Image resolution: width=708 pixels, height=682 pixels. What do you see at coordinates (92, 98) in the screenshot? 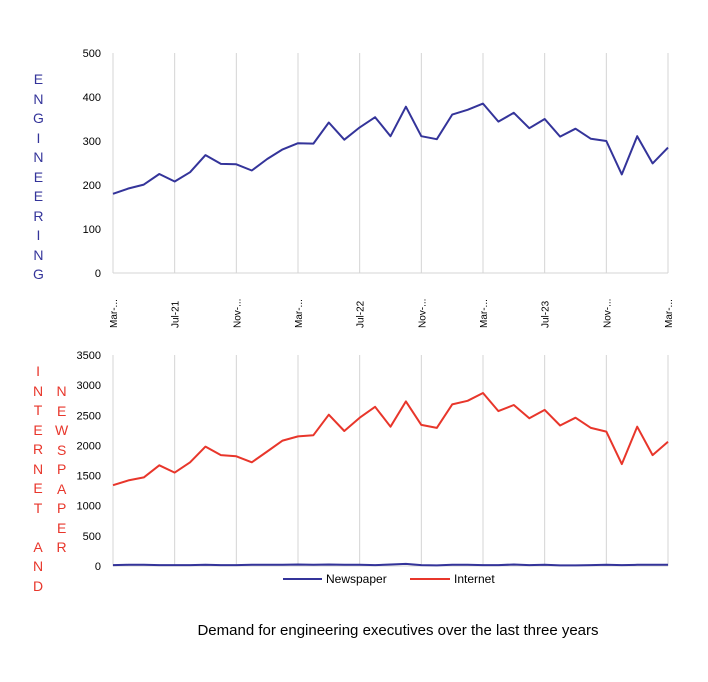
I see `y-tick-label: 400` at bounding box center [92, 98].